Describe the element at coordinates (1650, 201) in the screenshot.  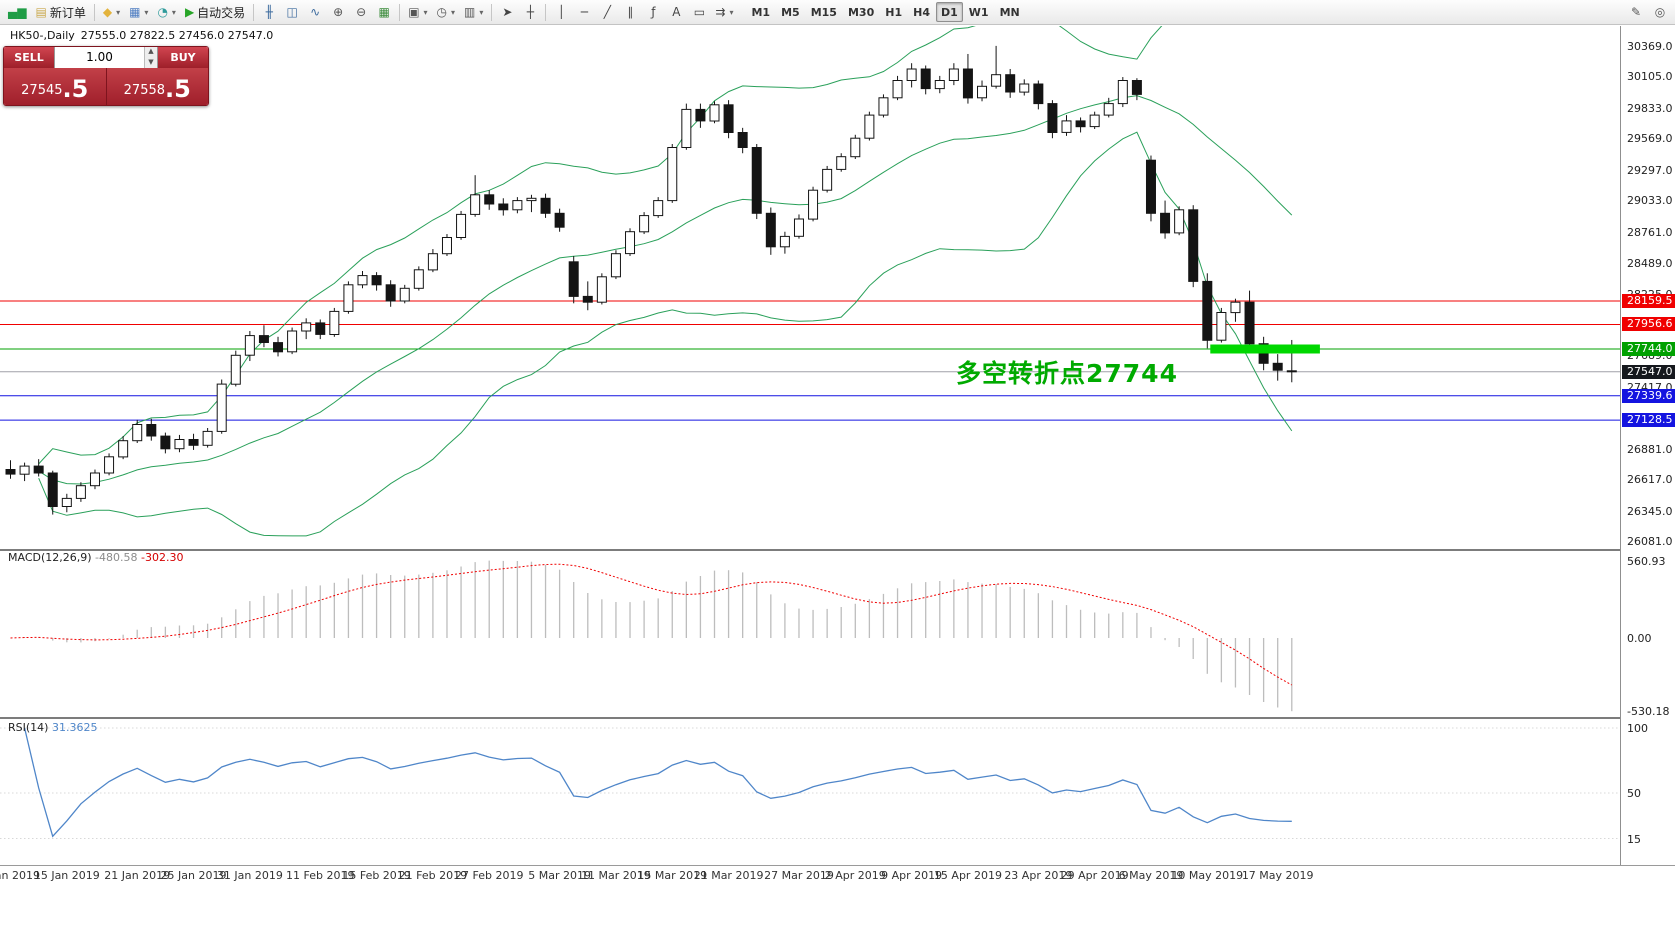
I see `price-tick: 29033.0` at that location.